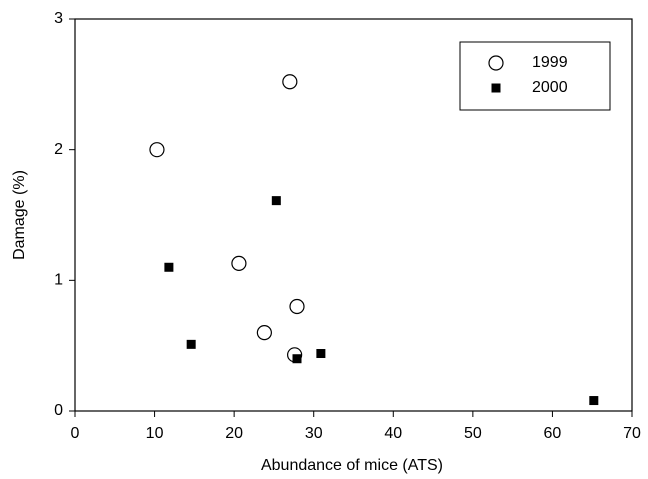 This screenshot has width=648, height=479. Describe the element at coordinates (58, 410) in the screenshot. I see `y-tick-label: 0` at that location.